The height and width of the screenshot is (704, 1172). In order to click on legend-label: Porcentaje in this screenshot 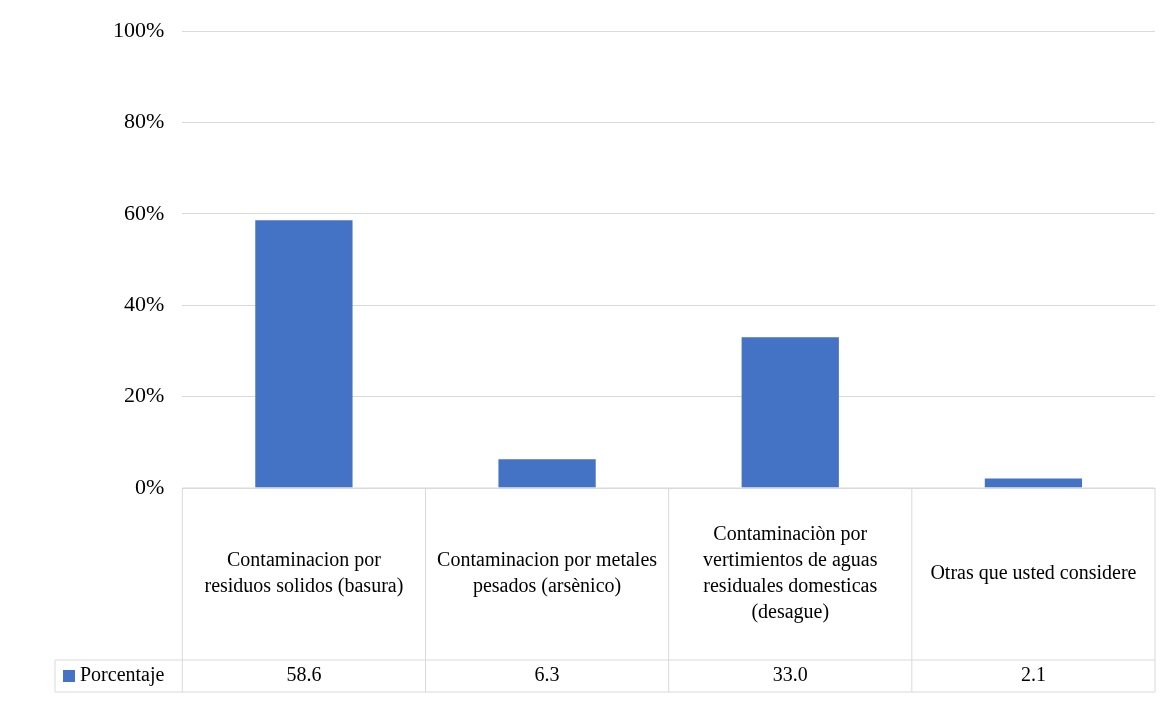, I will do `click(122, 675)`.